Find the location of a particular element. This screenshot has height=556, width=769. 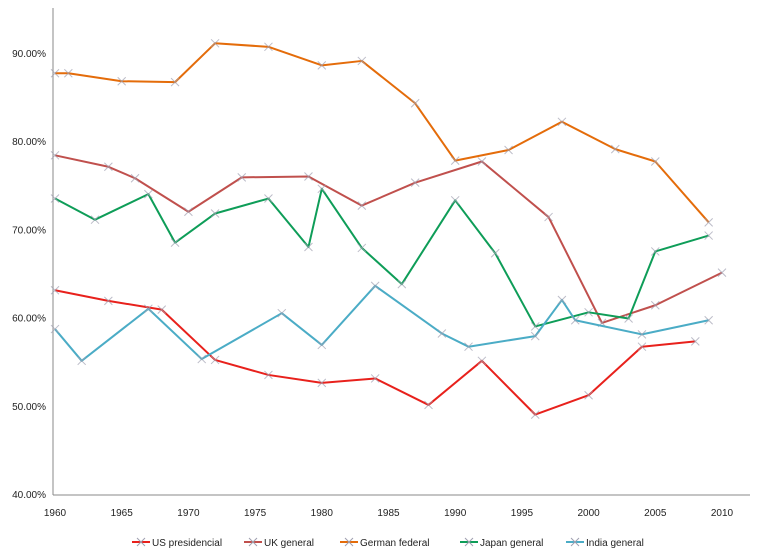

x-tick-label: 1985 is located at coordinates (388, 513).